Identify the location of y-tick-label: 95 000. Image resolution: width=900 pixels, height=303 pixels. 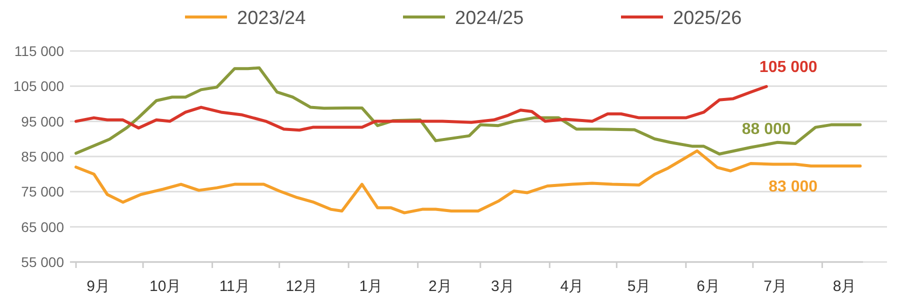
(42, 121).